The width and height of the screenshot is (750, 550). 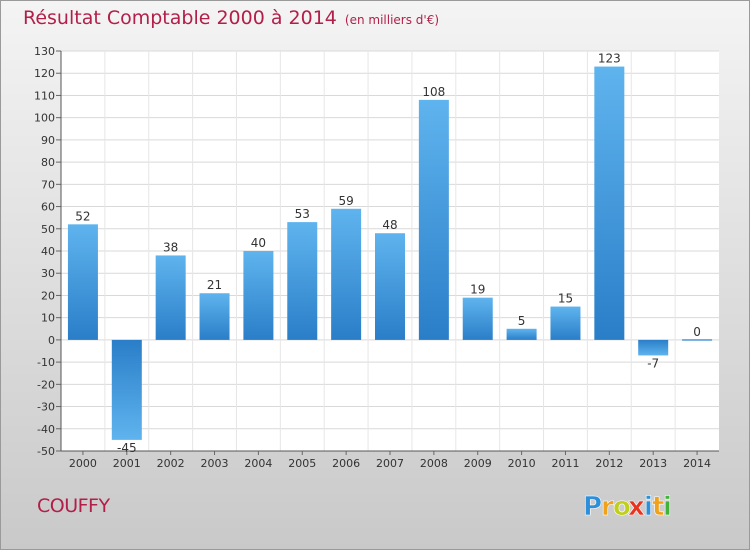 I want to click on bar-2003, so click(x=214, y=316).